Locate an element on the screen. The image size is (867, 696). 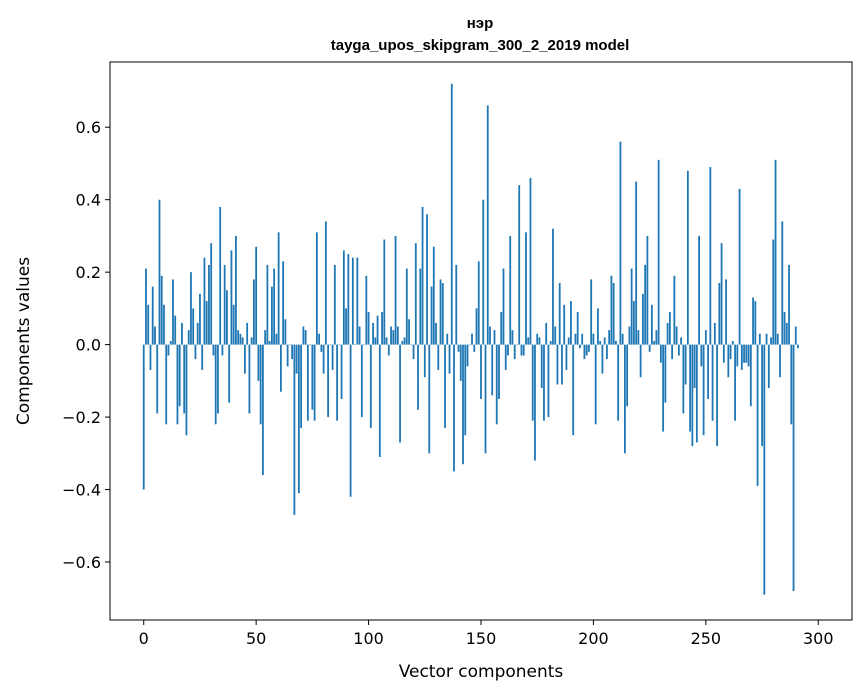
x-tick-label: 100 is located at coordinates (368, 638).